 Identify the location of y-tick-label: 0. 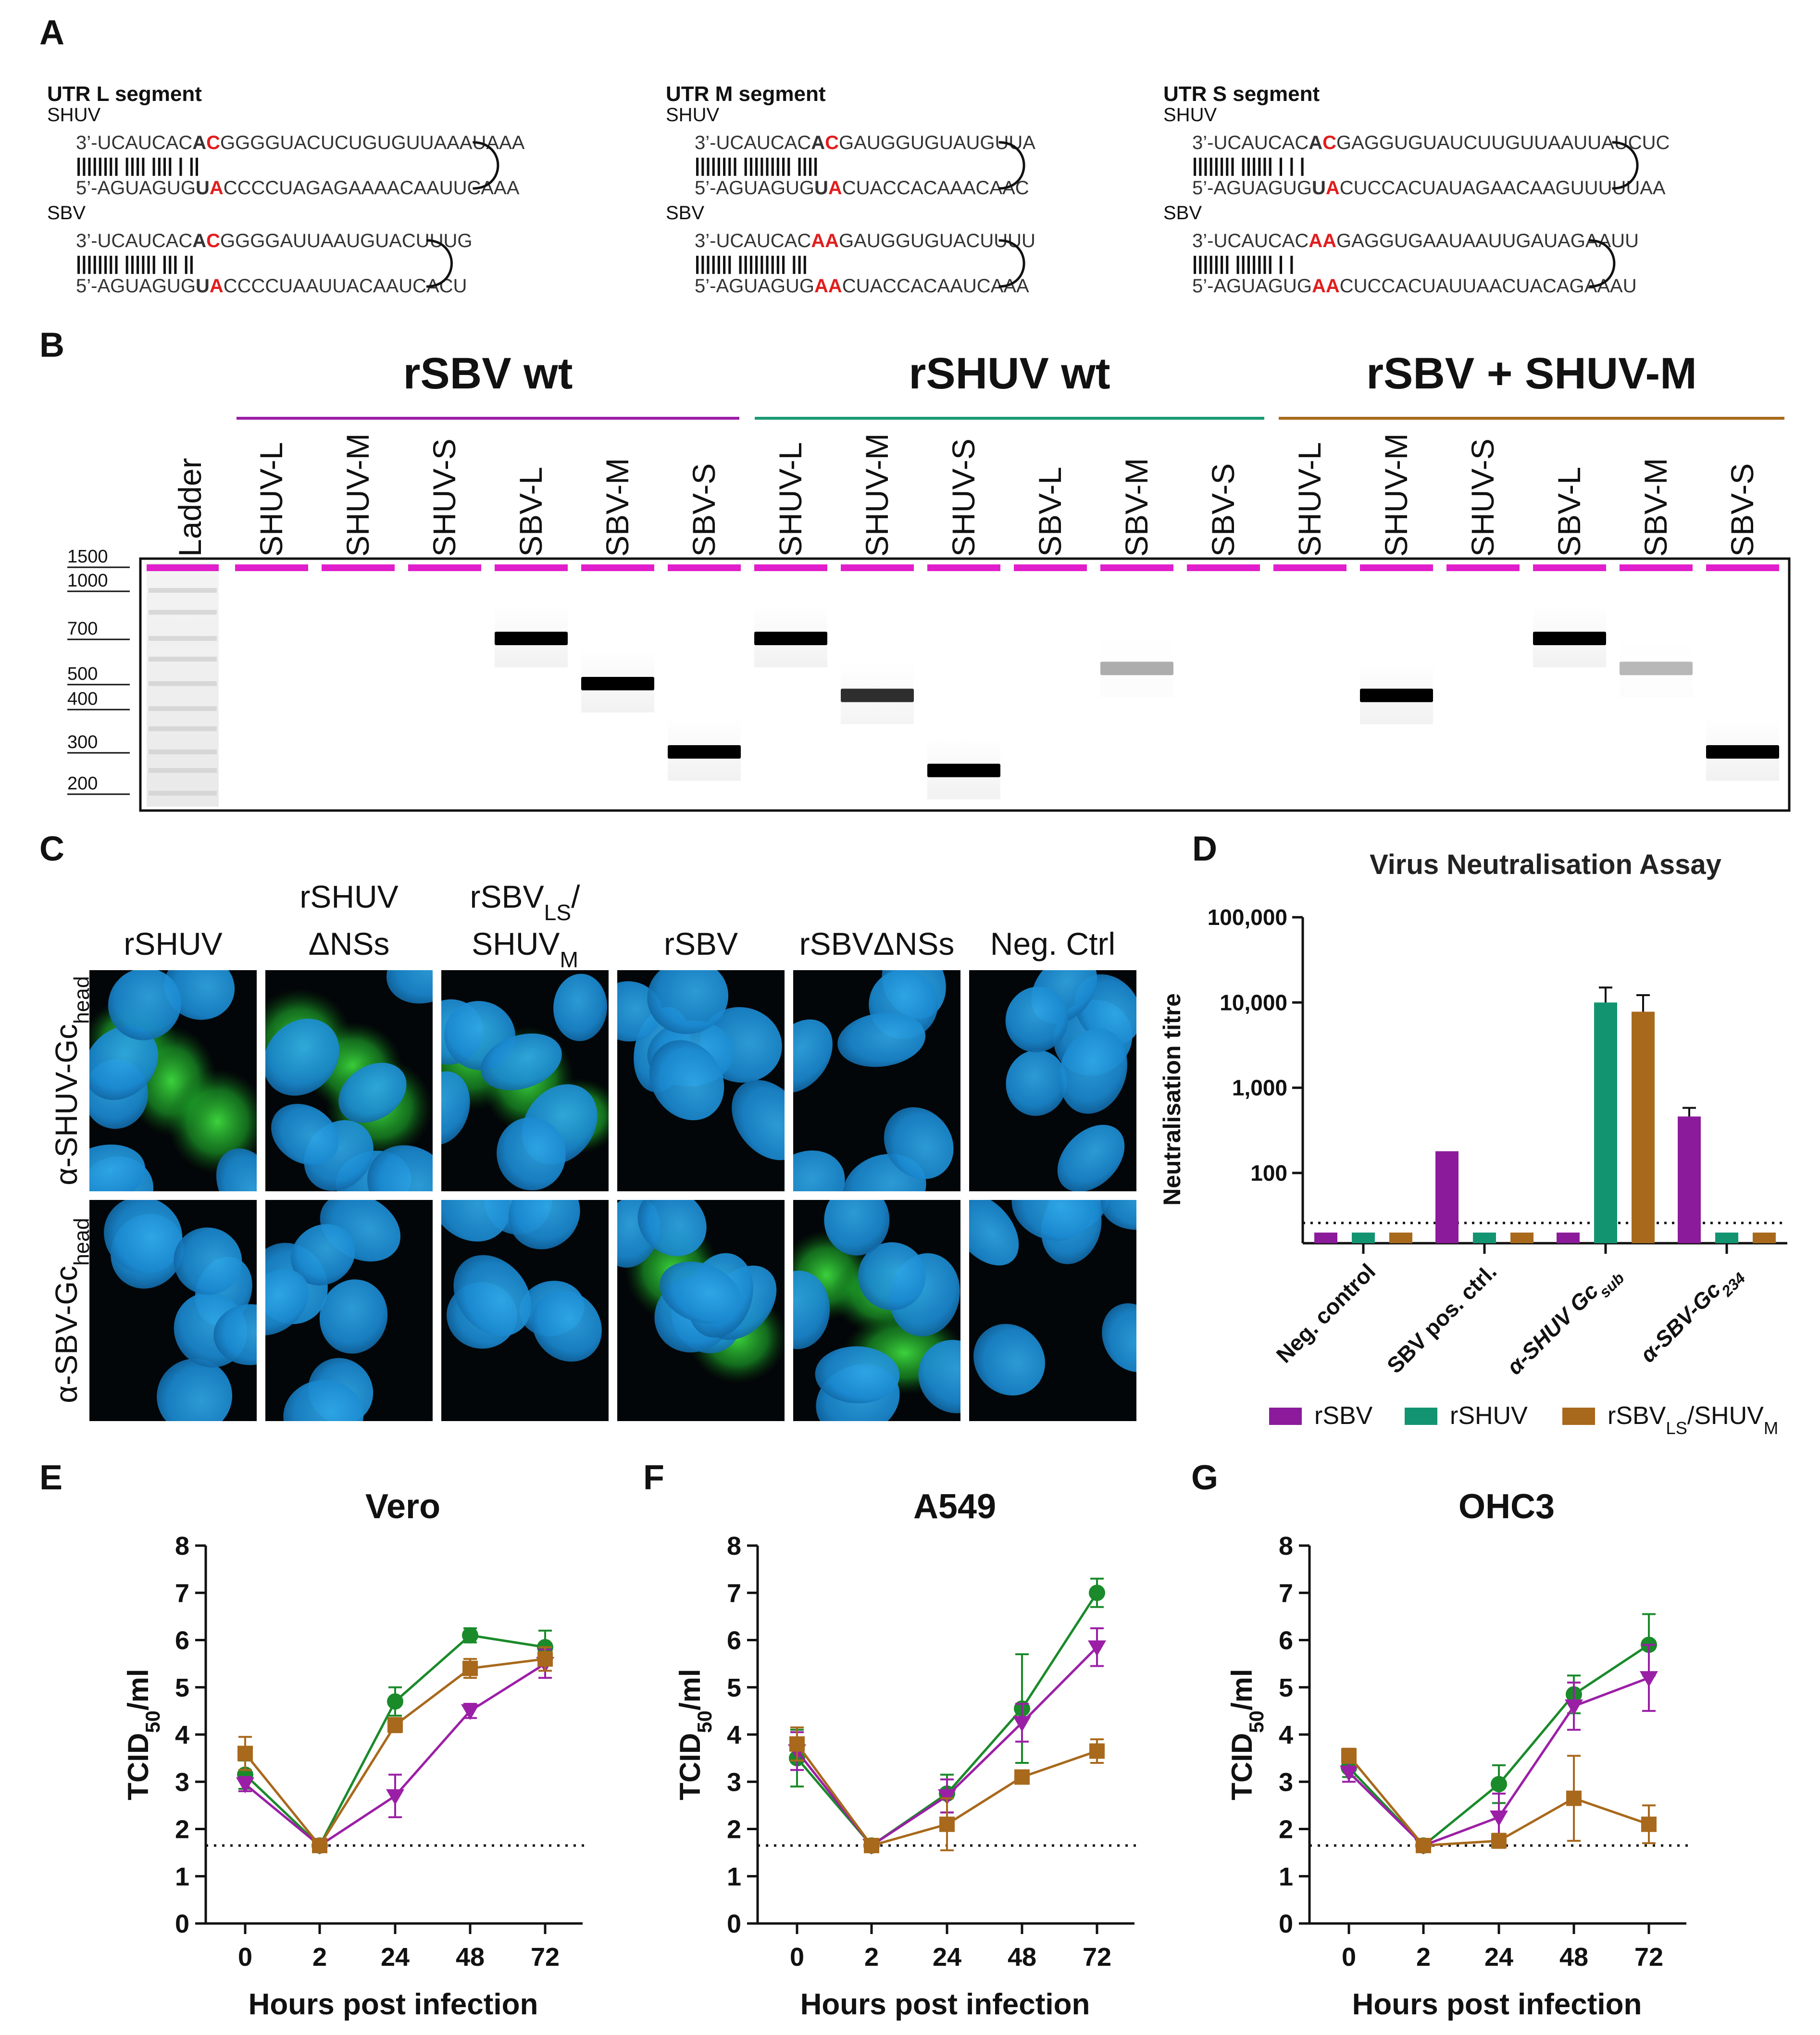
(1286, 1924).